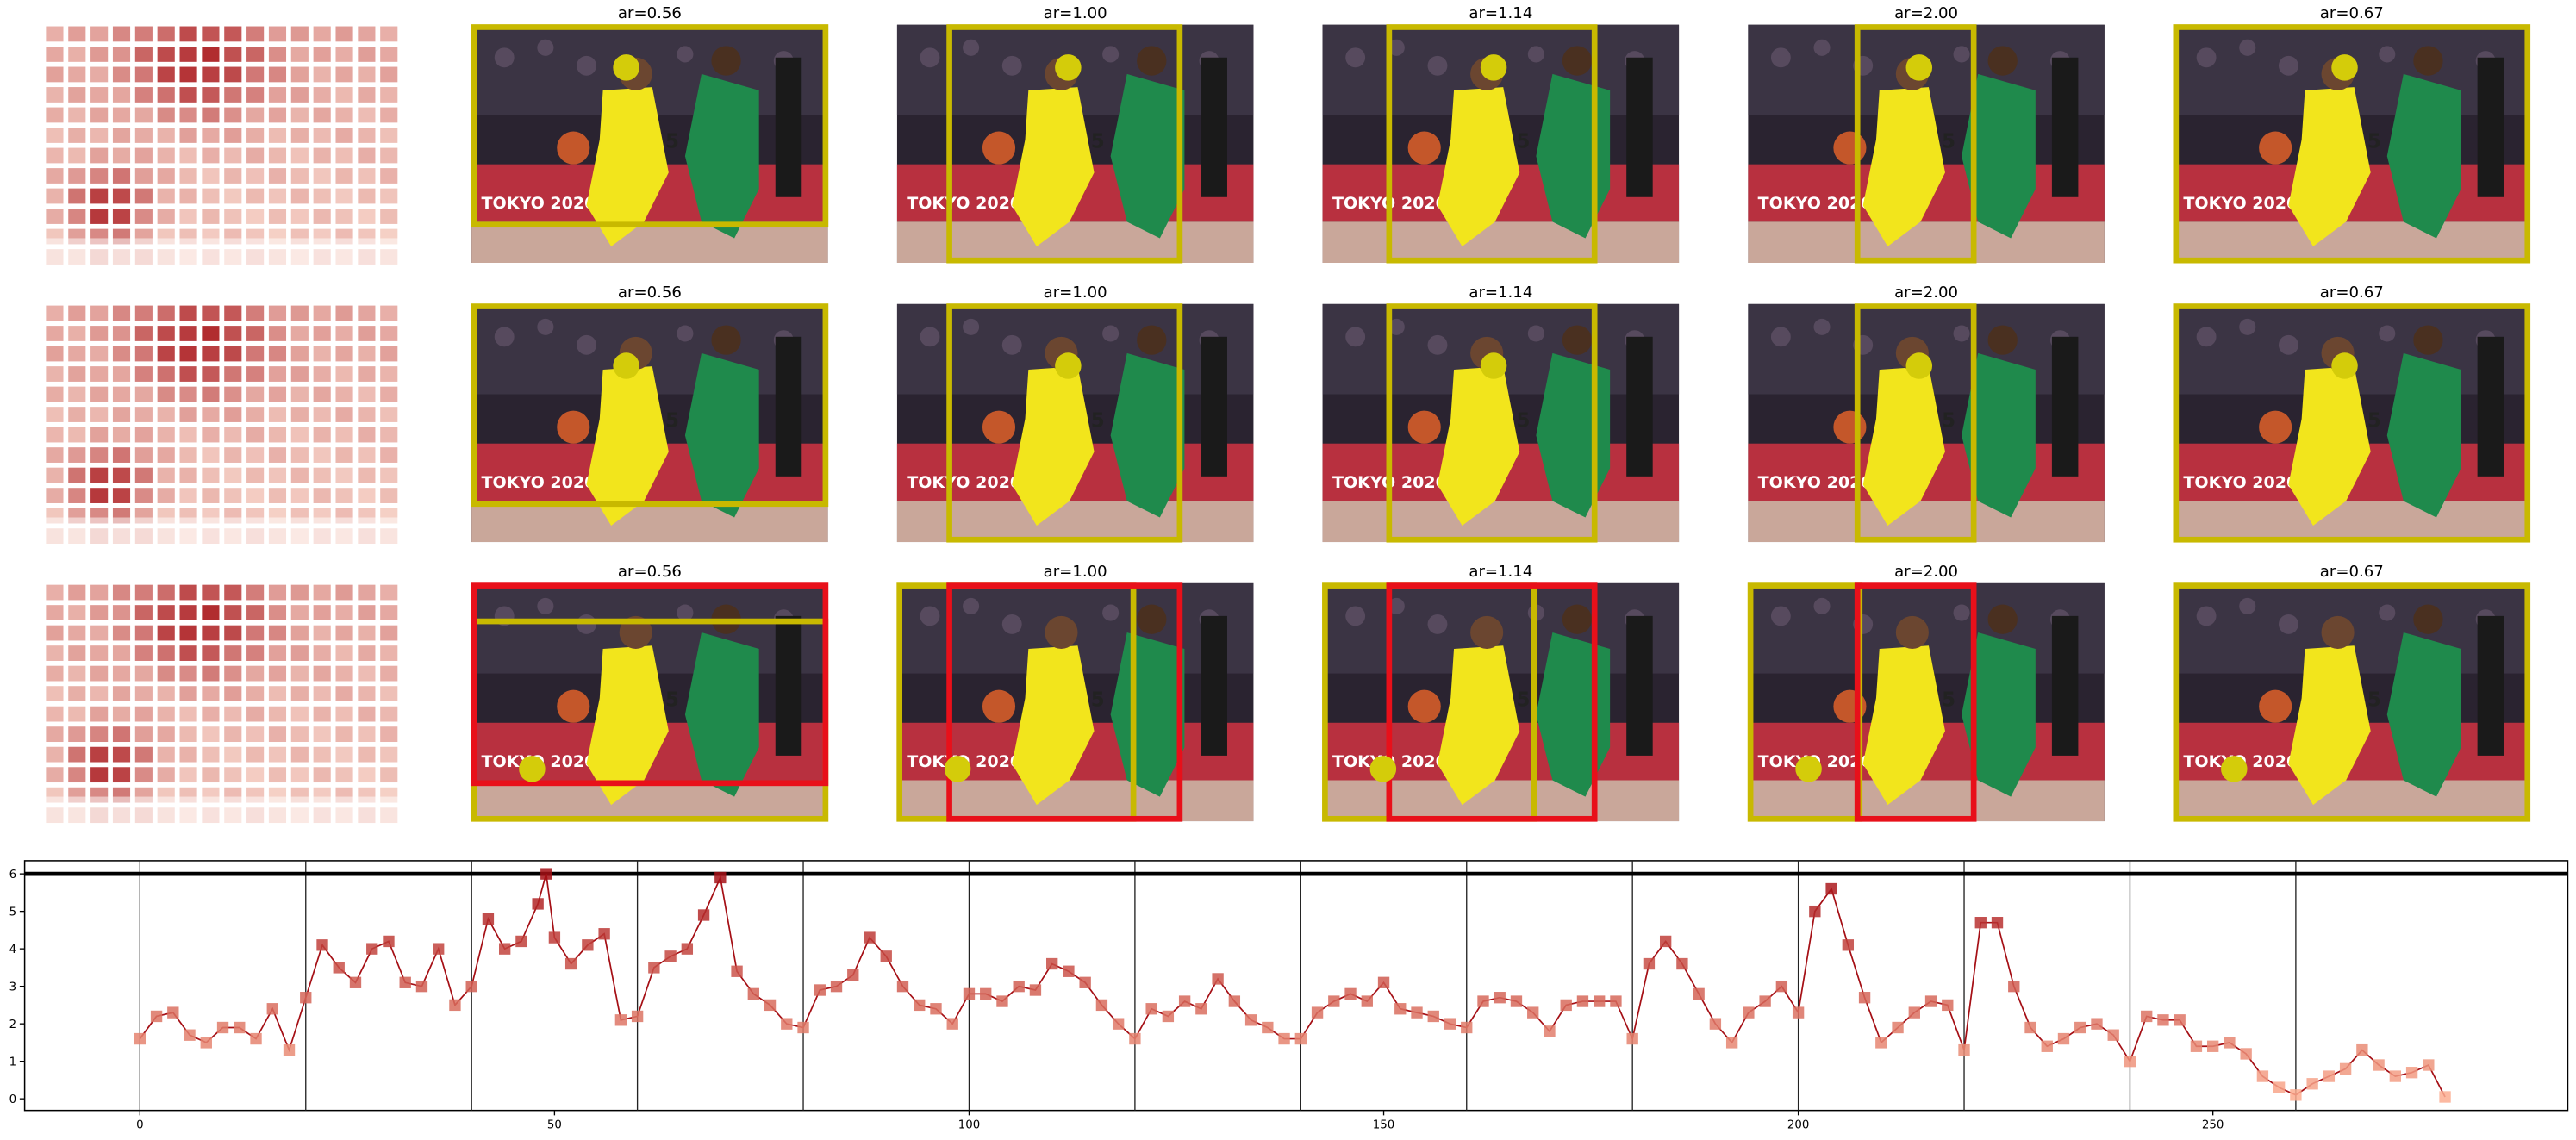 This screenshot has height=1140, width=2576. What do you see at coordinates (1798, 1125) in the screenshot?
I see `x-tick-label: 200` at bounding box center [1798, 1125].